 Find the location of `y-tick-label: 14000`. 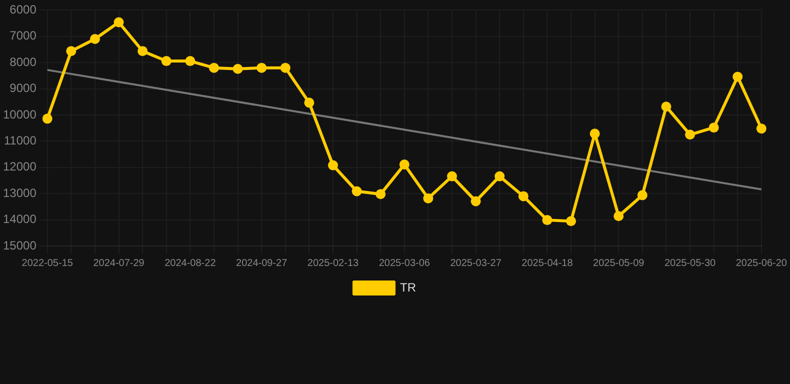

y-tick-label: 14000 is located at coordinates (19, 219).